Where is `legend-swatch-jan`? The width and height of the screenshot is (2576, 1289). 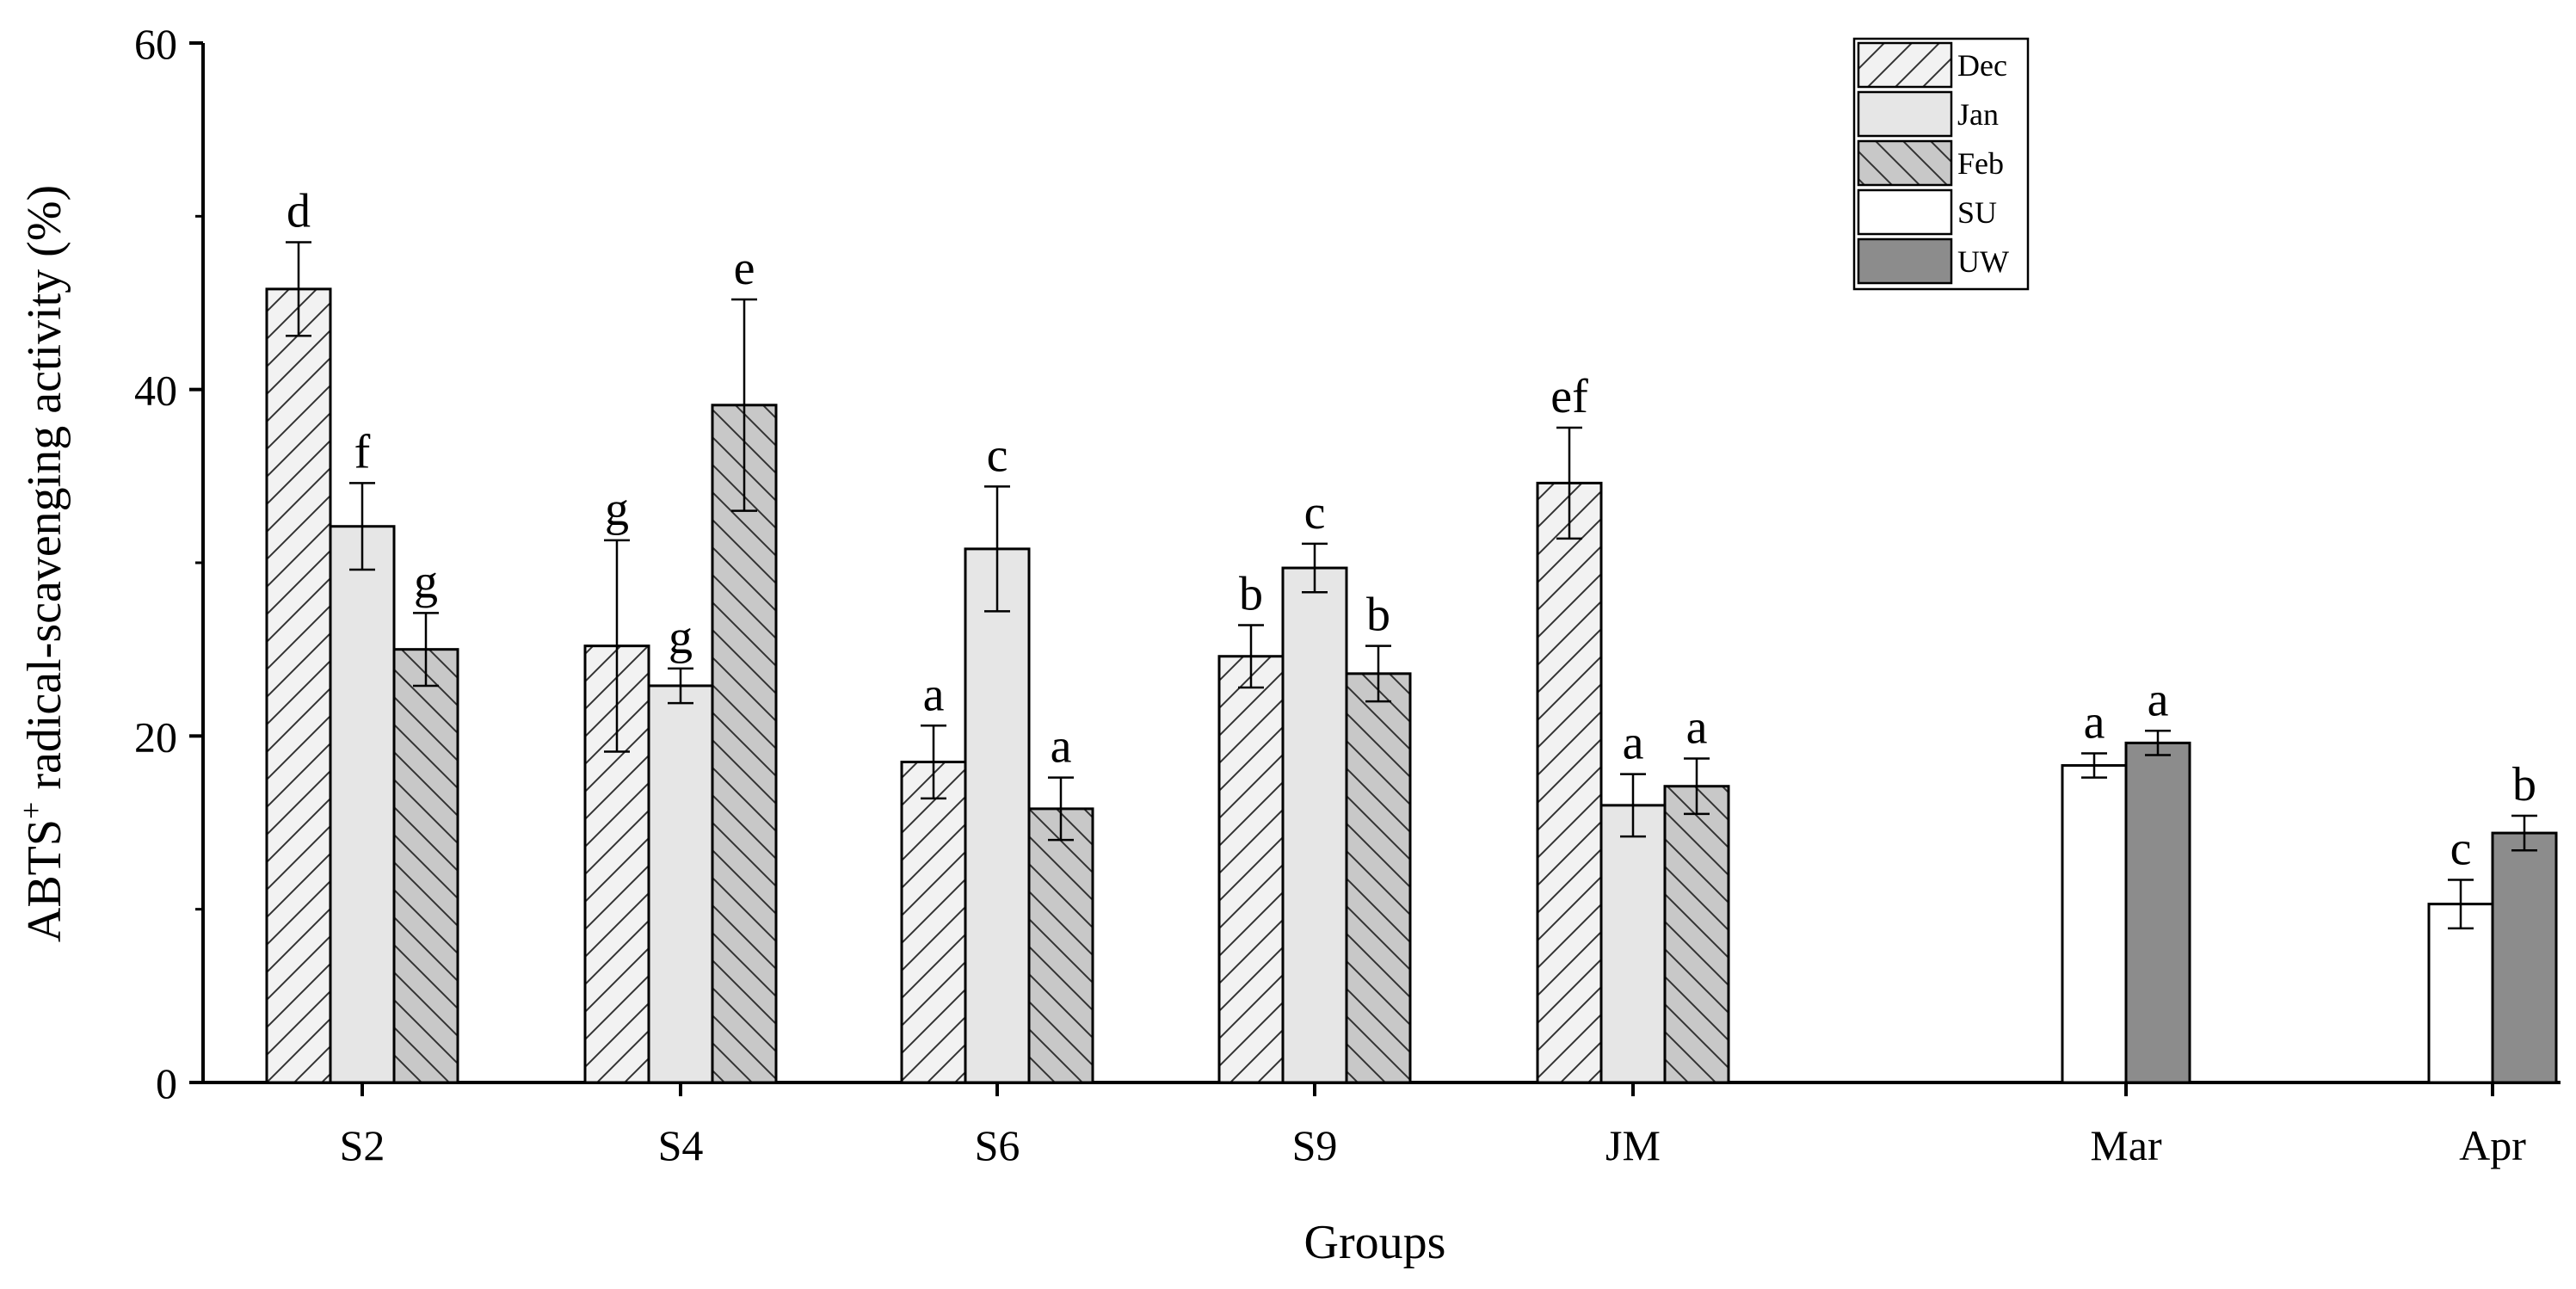 legend-swatch-jan is located at coordinates (1905, 114).